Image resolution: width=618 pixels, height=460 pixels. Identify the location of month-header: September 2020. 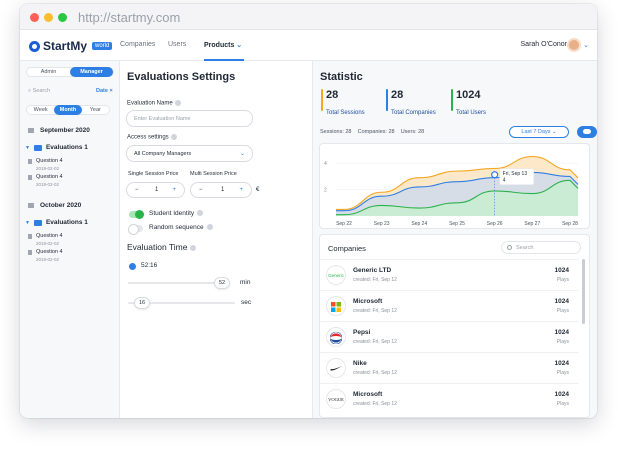
(59, 130).